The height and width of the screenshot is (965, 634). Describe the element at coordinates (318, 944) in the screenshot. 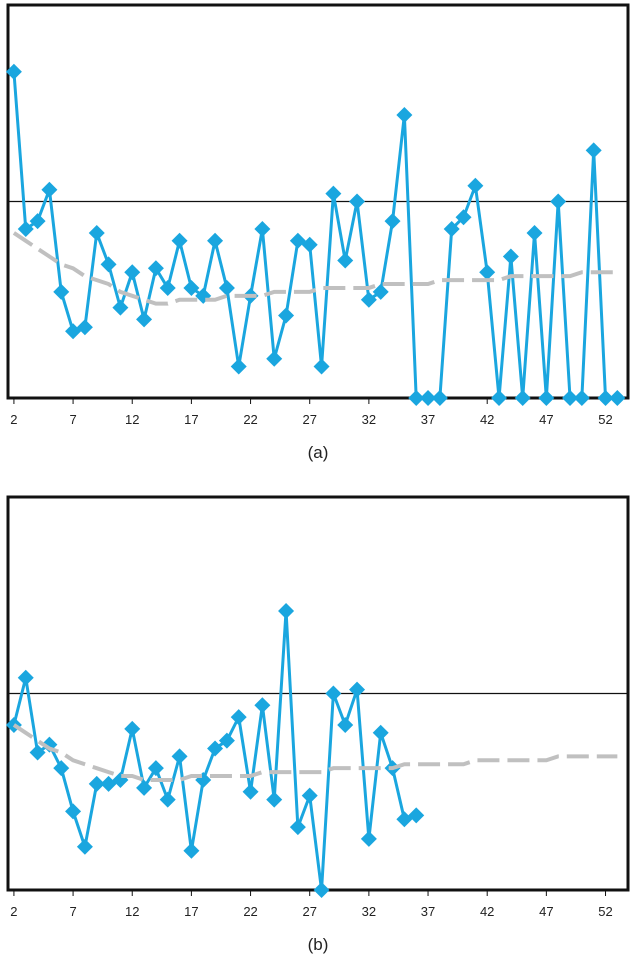

I see `caption: (b)` at that location.